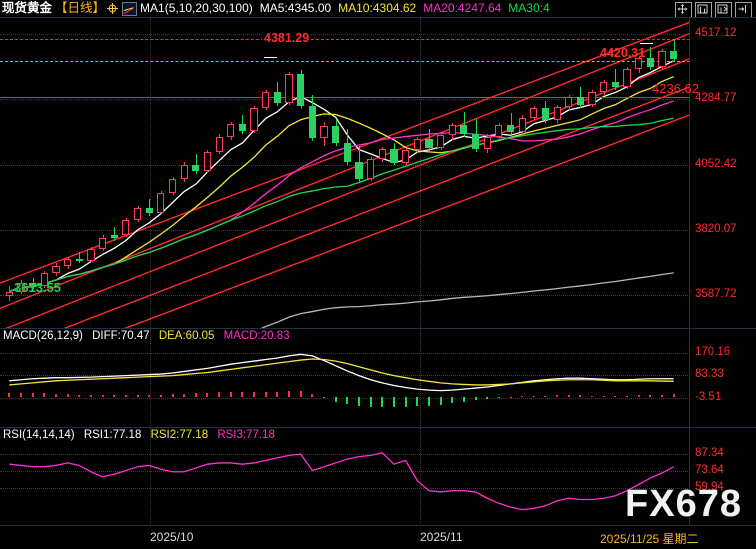 The width and height of the screenshot is (756, 549). I want to click on crosshair-marker, so click(646, 44).